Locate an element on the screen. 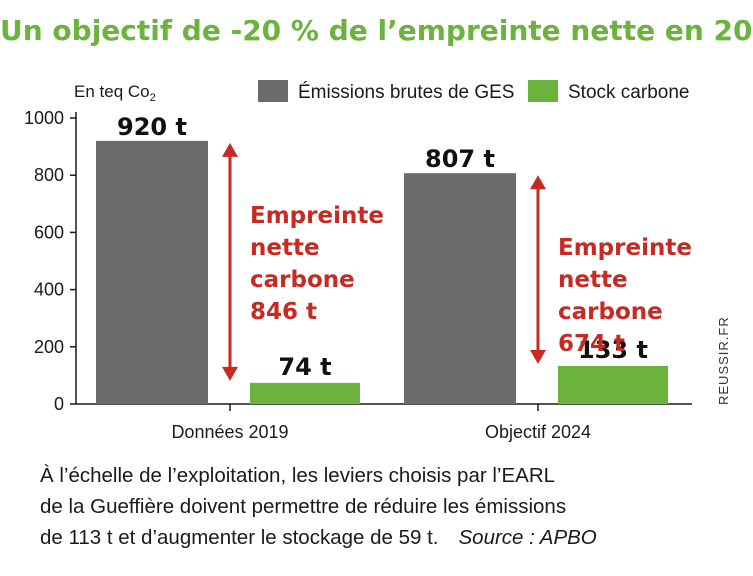 This screenshot has height=576, width=753. data-label-stock: 74 t is located at coordinates (304, 367).